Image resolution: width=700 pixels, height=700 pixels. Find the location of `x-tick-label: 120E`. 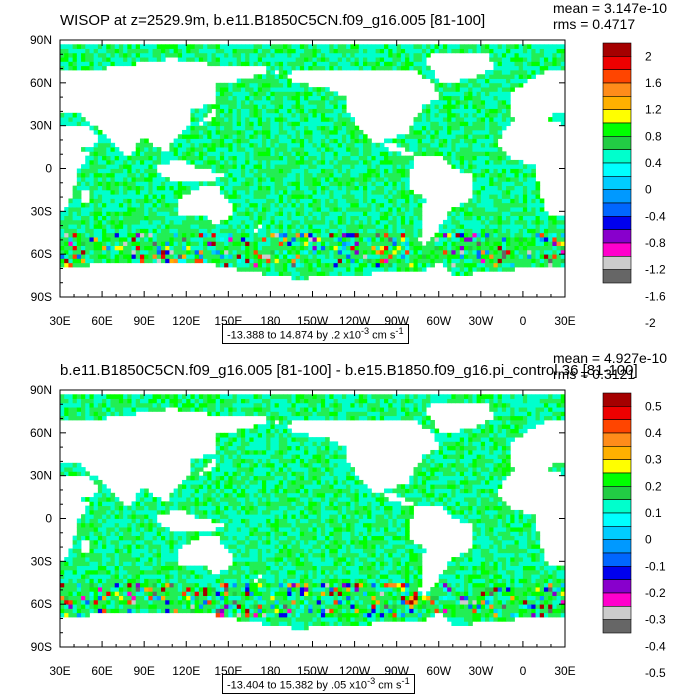

x-tick-label: 120E is located at coordinates (186, 321).